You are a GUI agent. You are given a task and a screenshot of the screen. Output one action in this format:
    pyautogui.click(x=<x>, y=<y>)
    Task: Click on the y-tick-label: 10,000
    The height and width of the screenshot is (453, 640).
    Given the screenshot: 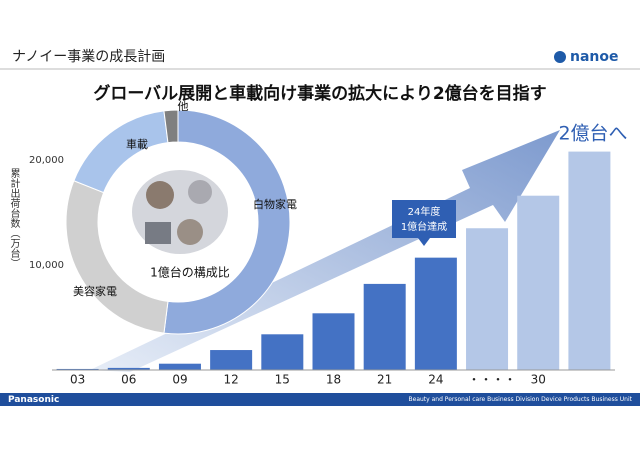 What is the action you would take?
    pyautogui.click(x=46, y=265)
    